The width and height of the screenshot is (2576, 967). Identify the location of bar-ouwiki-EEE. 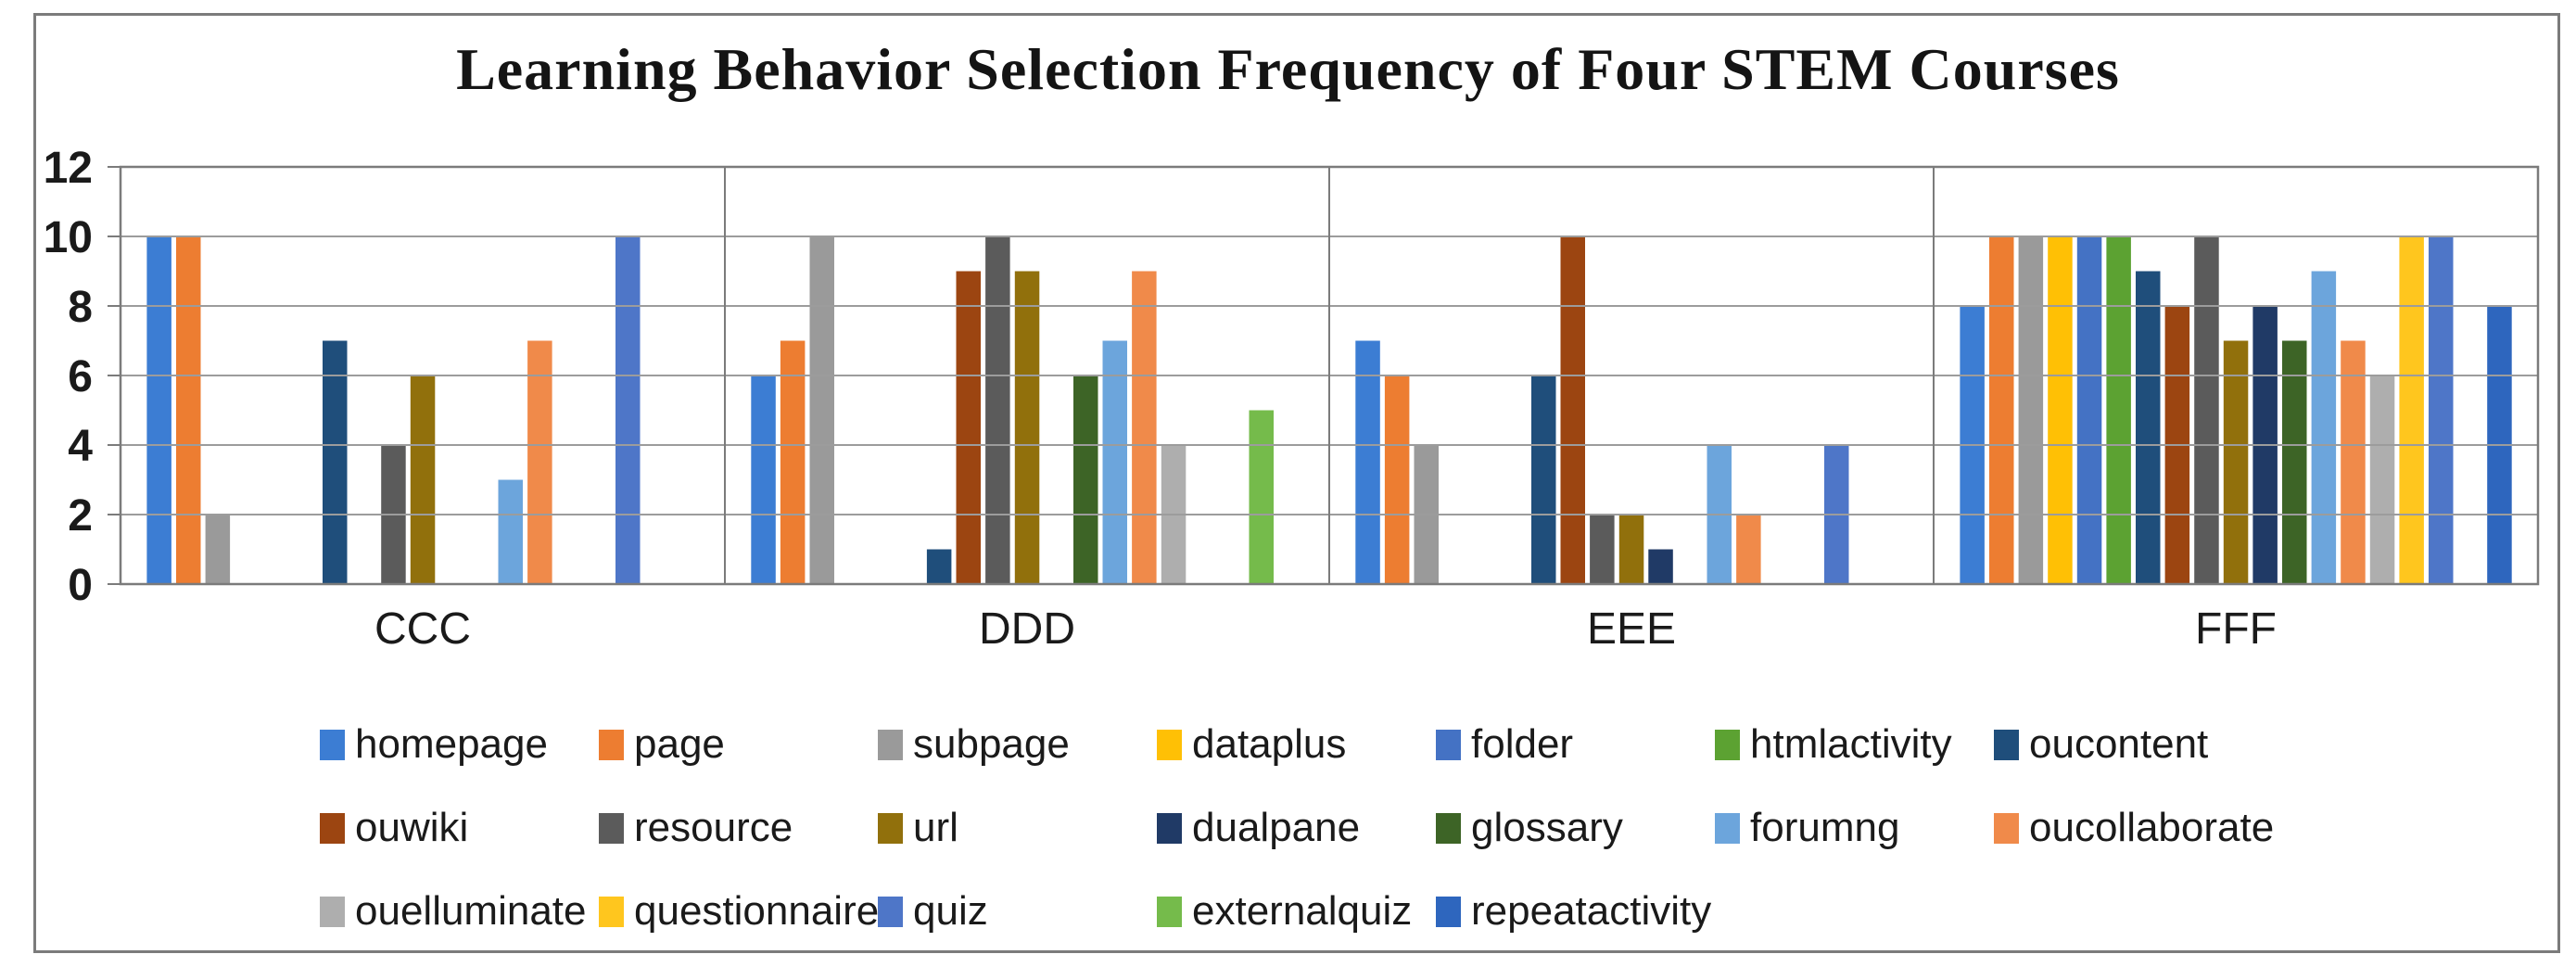
(1572, 410).